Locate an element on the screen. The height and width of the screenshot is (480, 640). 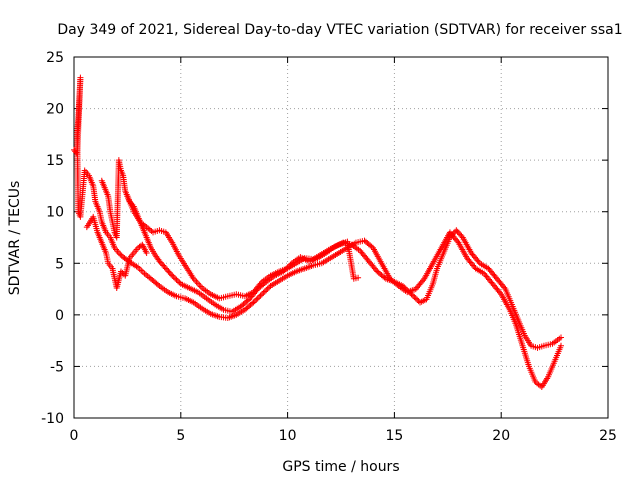
x-tick-label: 5 is located at coordinates (180, 436).